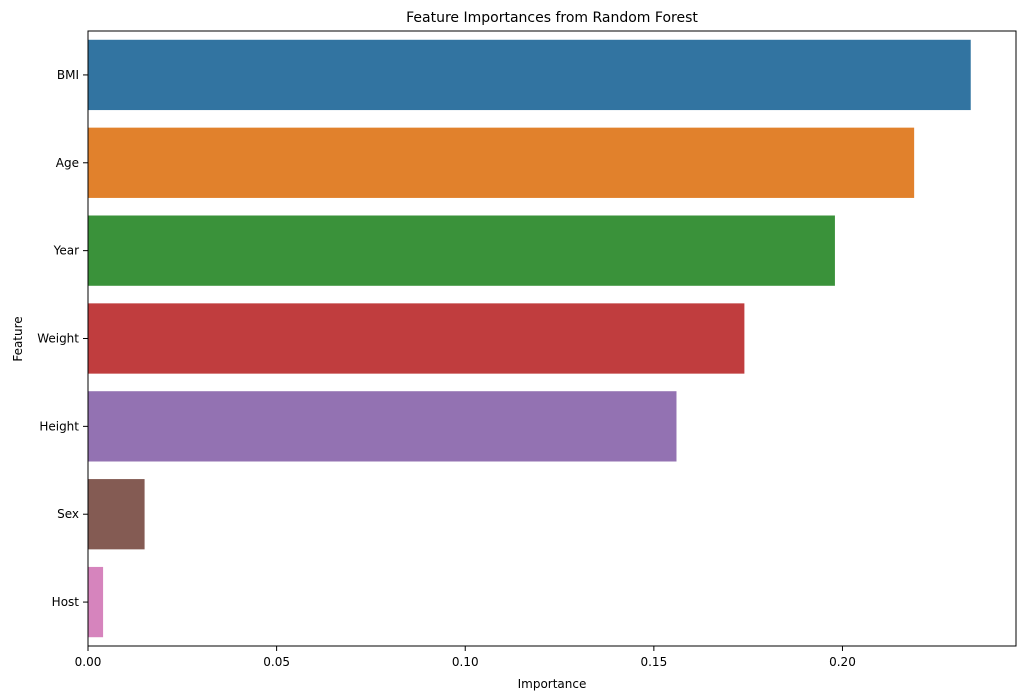 This screenshot has width=1027, height=699. I want to click on bar-year, so click(461, 250).